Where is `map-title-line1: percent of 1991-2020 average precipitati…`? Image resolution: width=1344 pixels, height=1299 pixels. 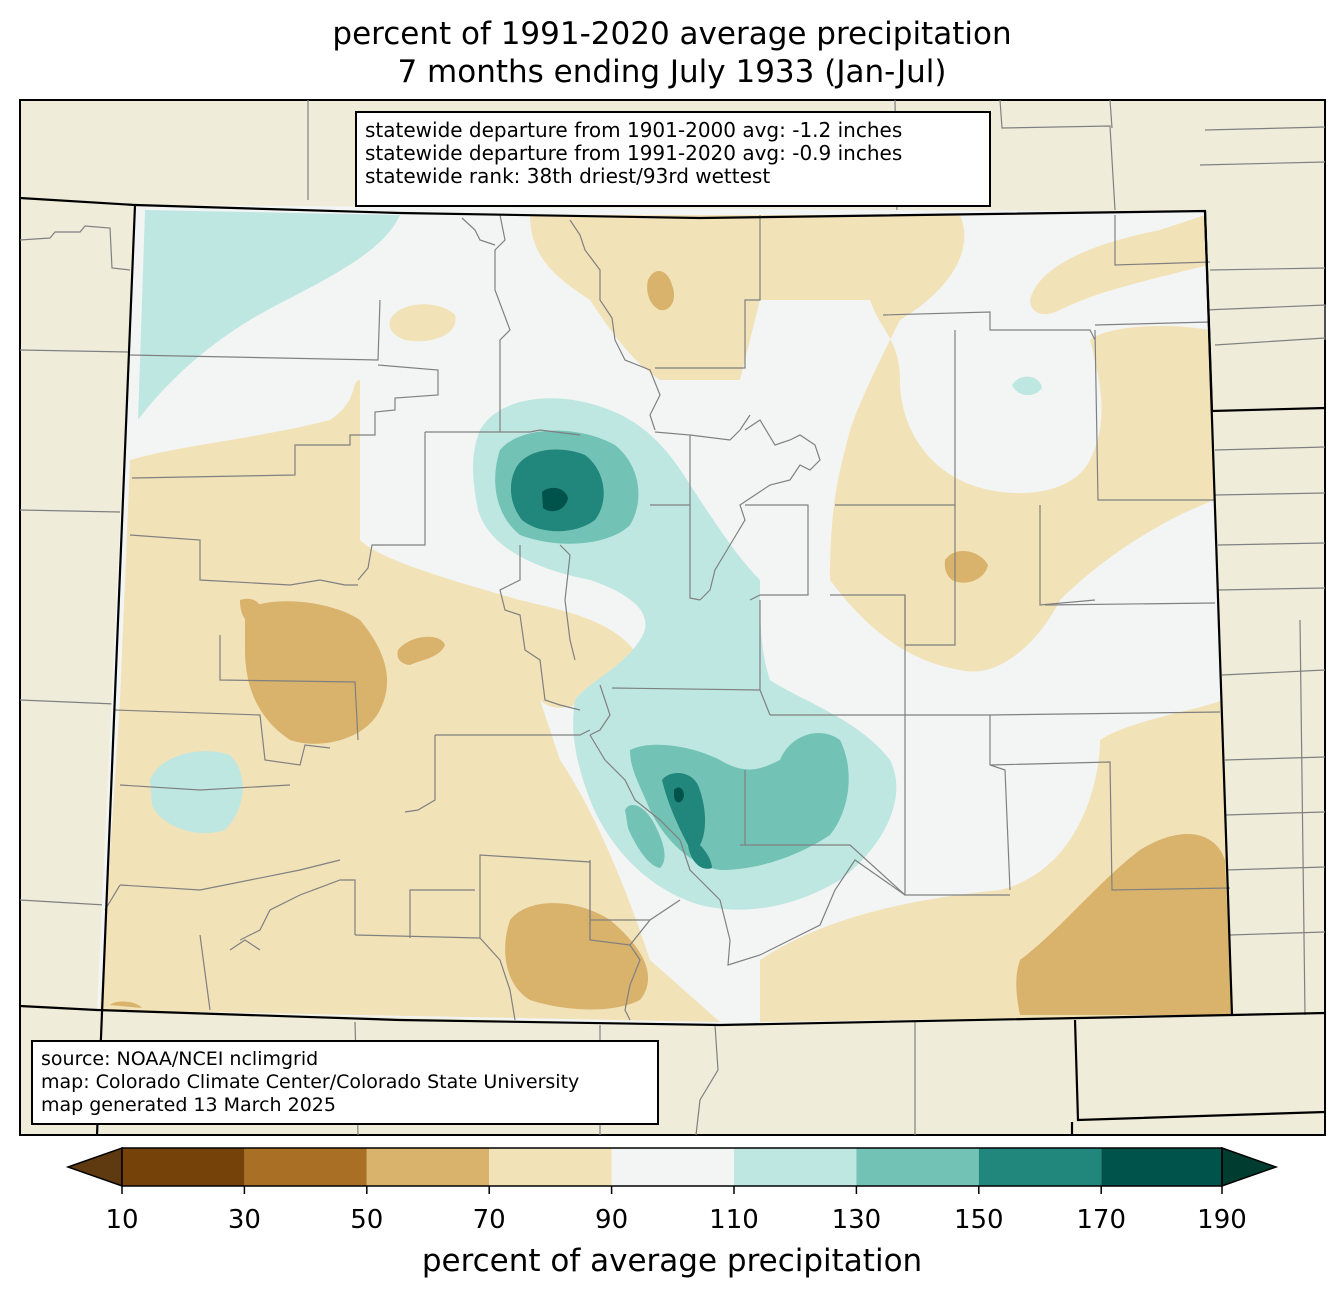
map-title-line1: percent of 1991-2020 average precipitati… is located at coordinates (672, 34).